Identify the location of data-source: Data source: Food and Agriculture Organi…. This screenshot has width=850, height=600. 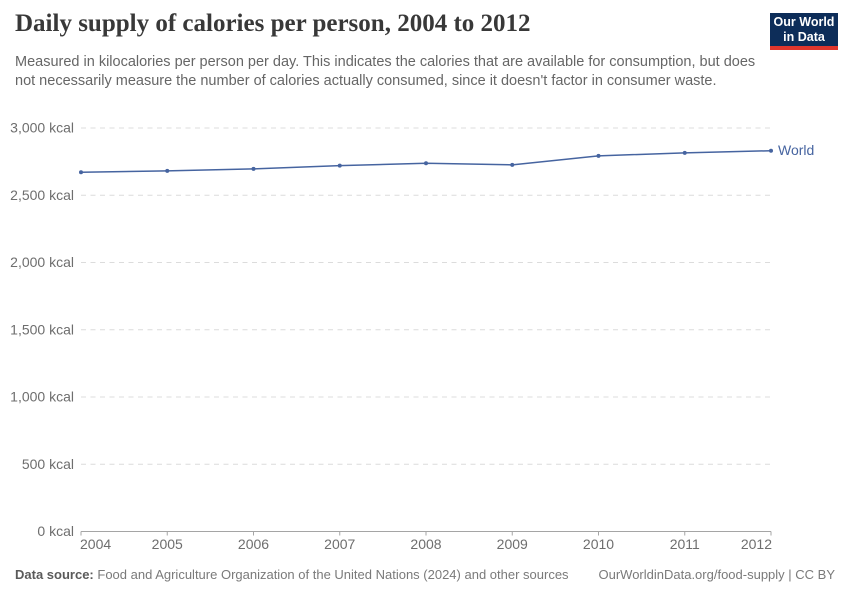
(292, 574).